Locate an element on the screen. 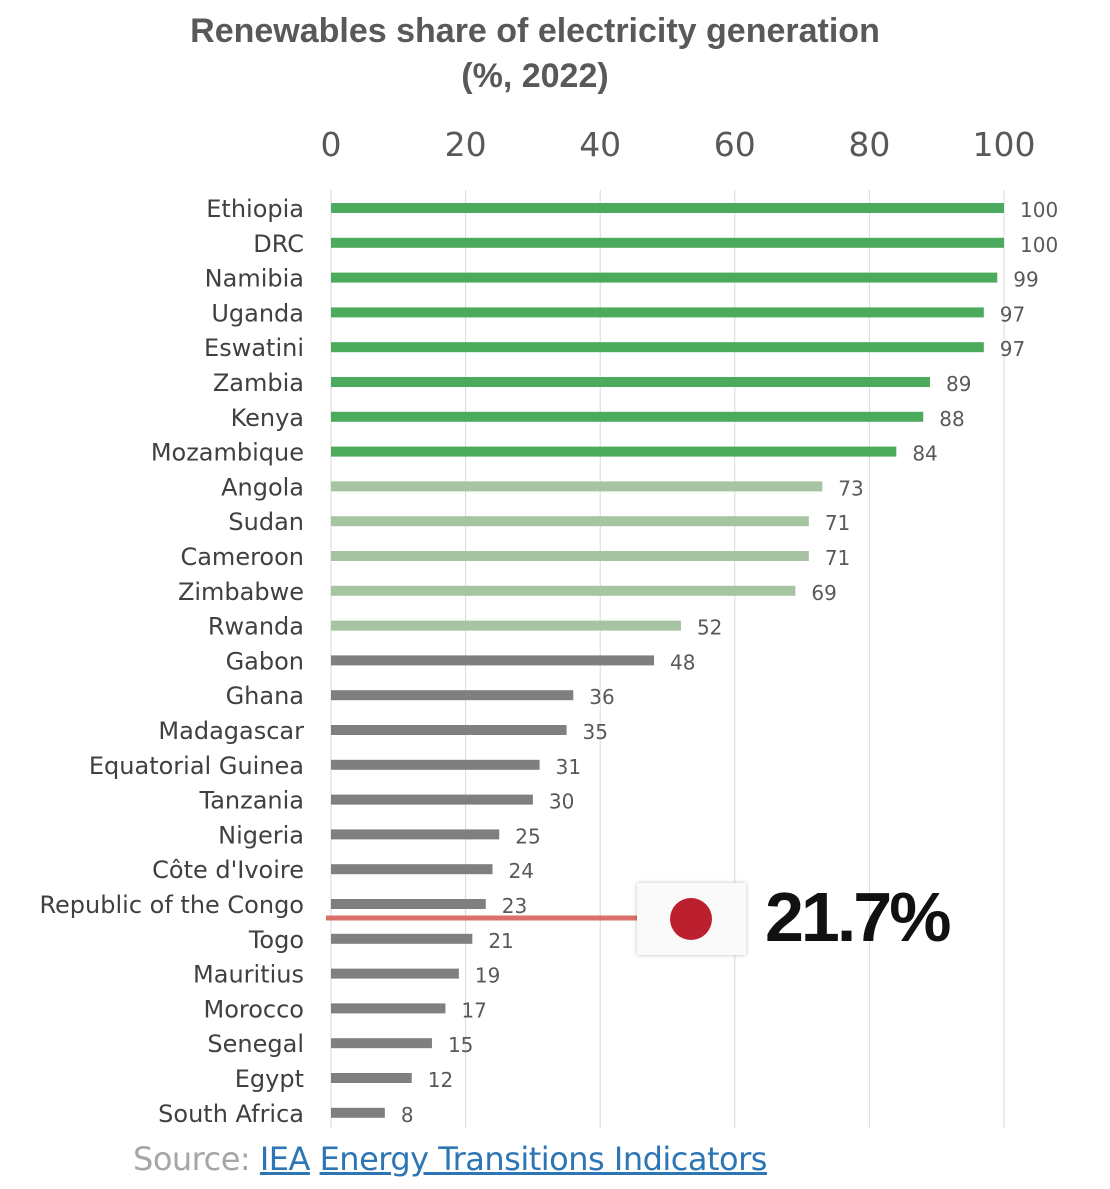 The width and height of the screenshot is (1110, 1189). value-label-zambia: 89 is located at coordinates (958, 384).